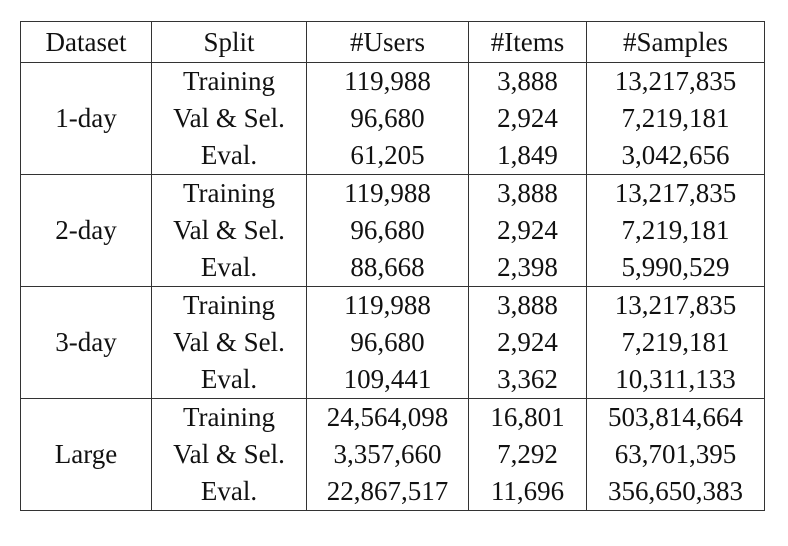 This screenshot has width=788, height=546. I want to click on header-items: #Items, so click(527, 42).